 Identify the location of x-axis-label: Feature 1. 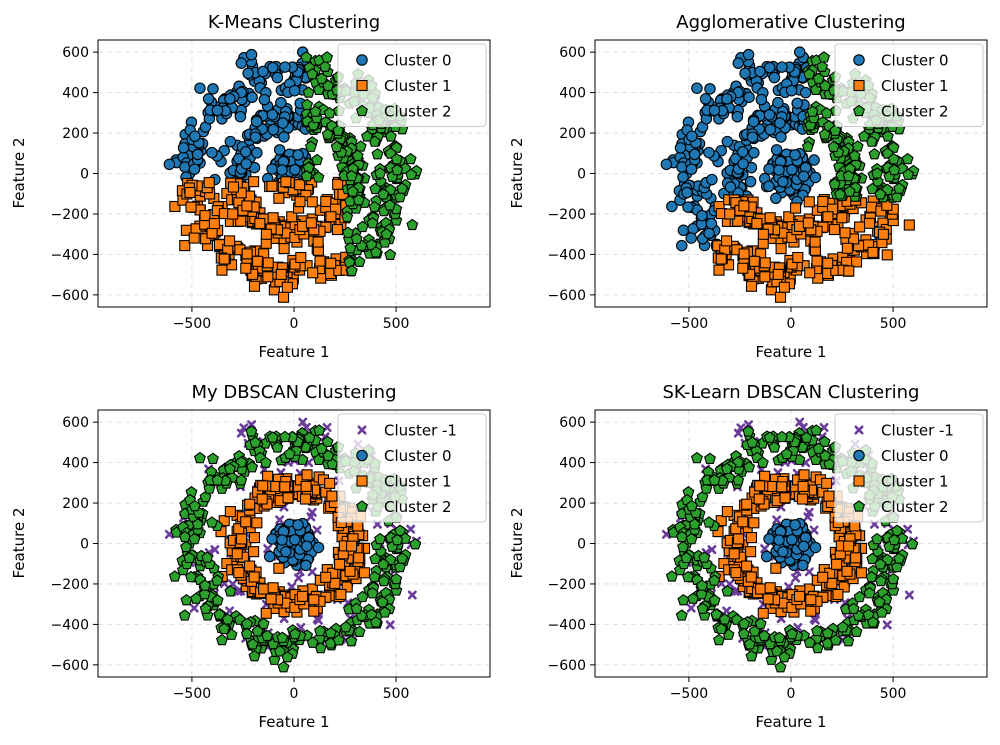
(294, 352).